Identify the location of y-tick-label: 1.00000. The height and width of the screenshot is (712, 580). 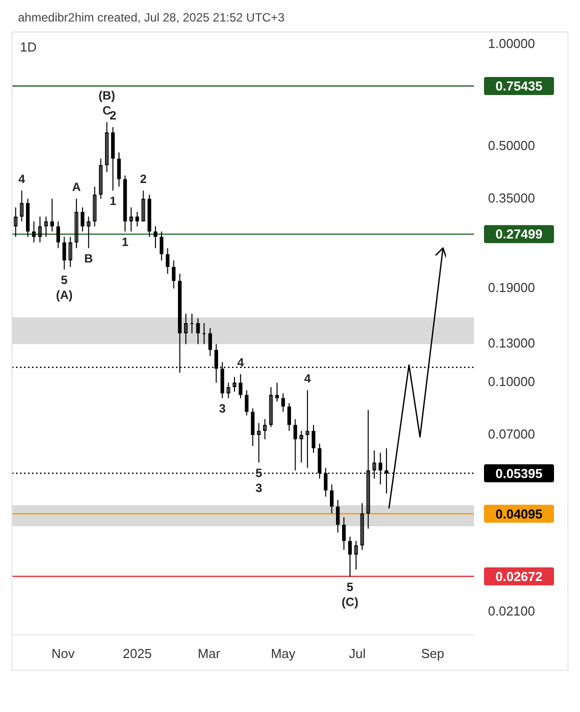
(511, 44).